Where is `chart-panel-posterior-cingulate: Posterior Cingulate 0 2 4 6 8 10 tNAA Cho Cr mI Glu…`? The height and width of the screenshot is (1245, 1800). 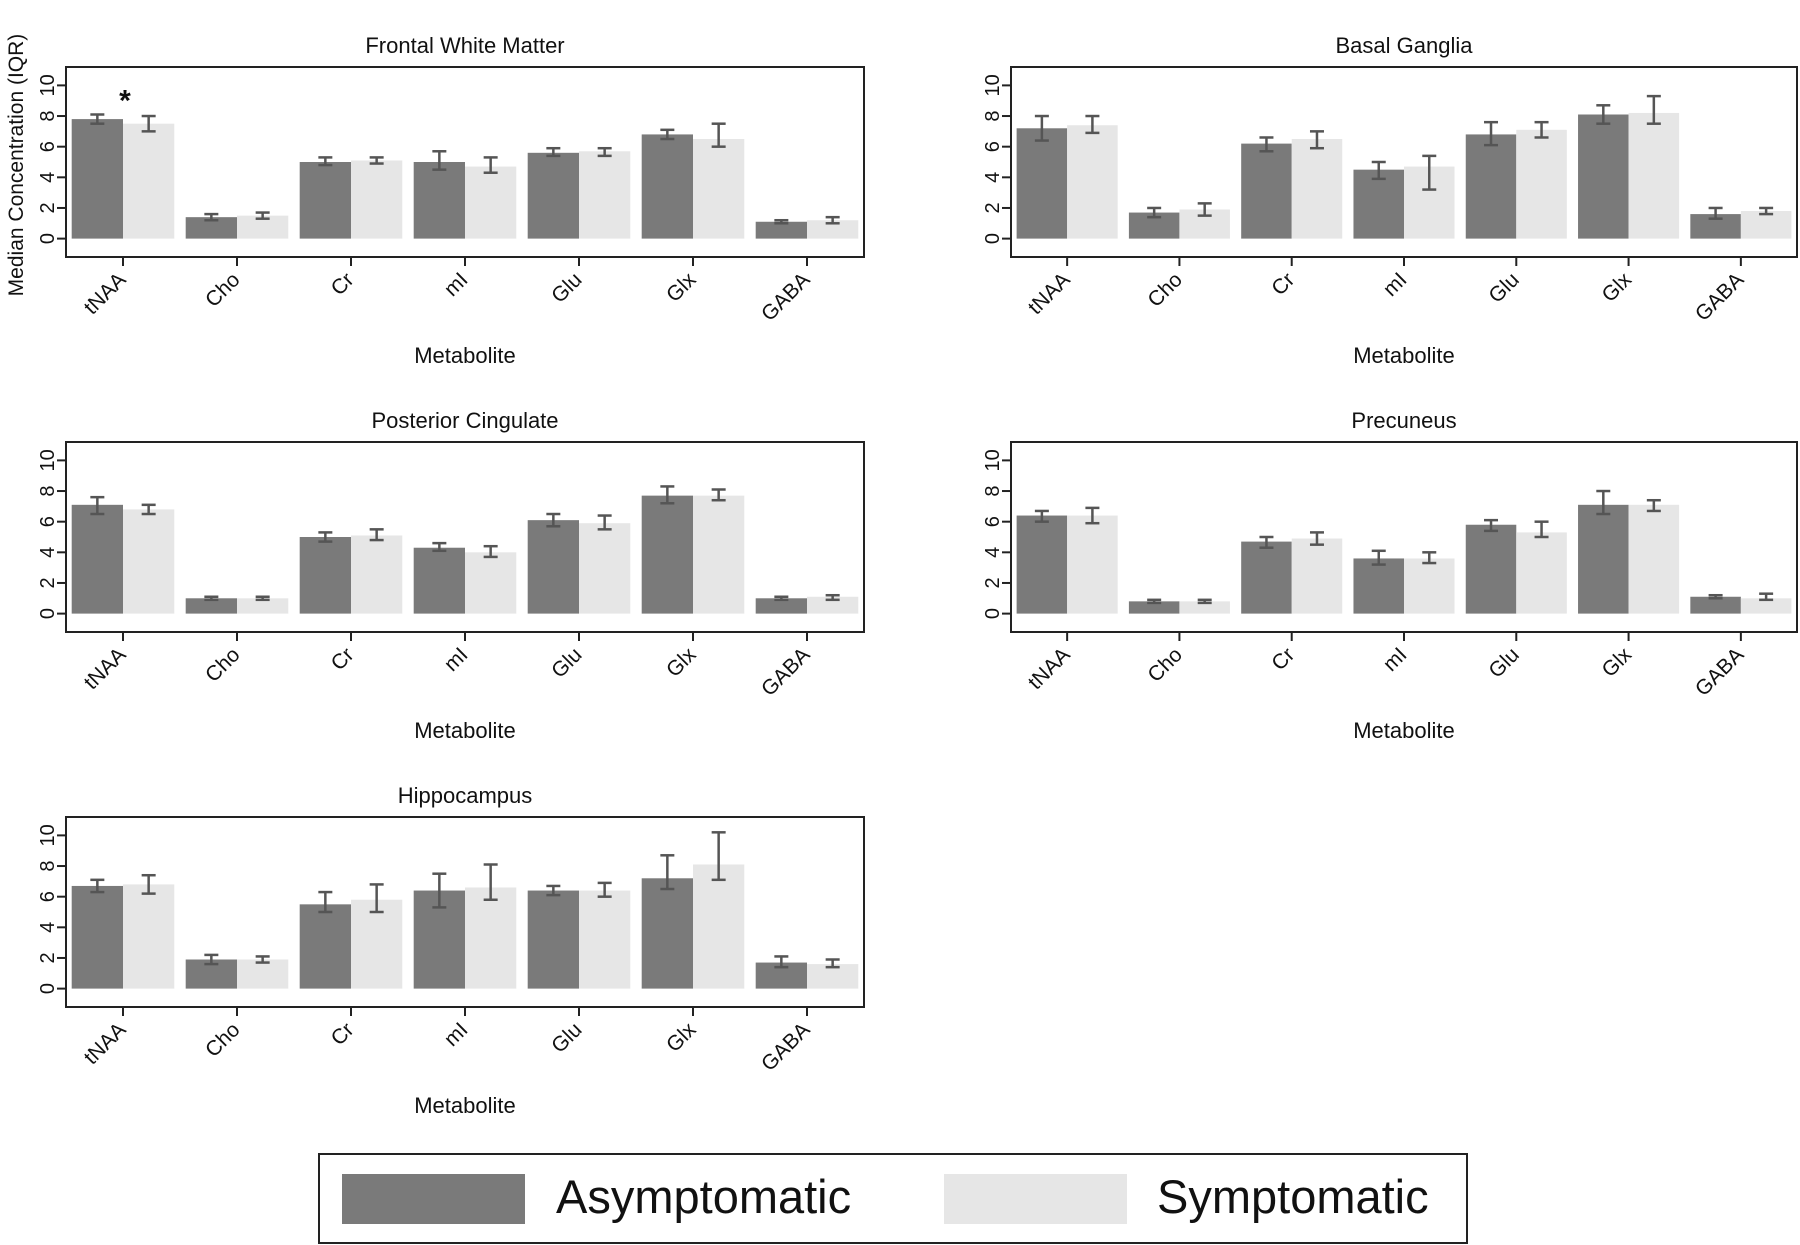
chart-panel-posterior-cingulate: Posterior Cingulate 0 2 4 6 8 10 tNAA Cho Cr mI Glu… is located at coordinates (451, 575).